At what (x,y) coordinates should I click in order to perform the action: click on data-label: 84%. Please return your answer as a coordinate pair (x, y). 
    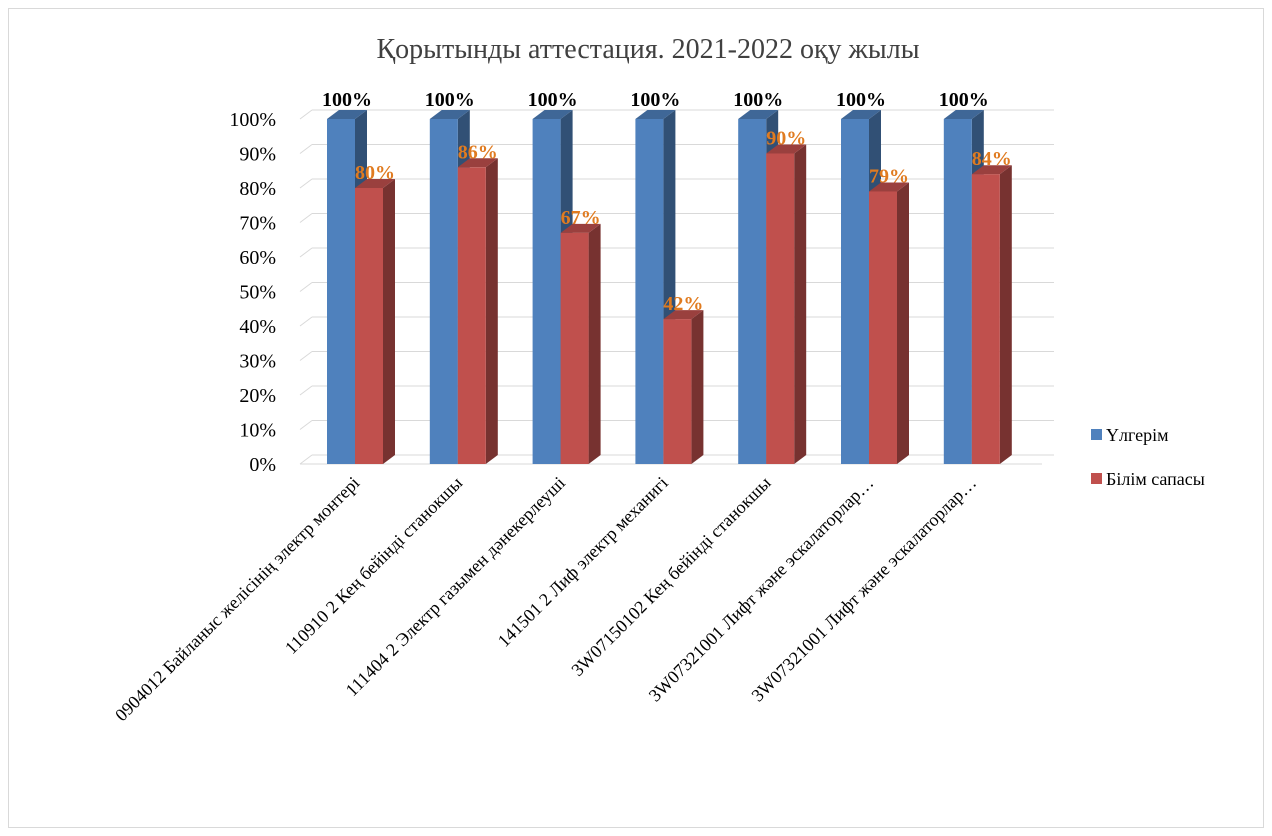
    Looking at the image, I should click on (992, 159).